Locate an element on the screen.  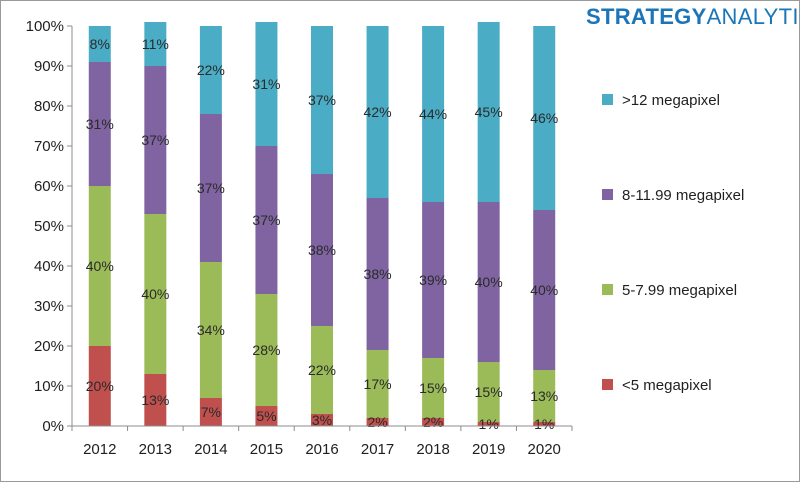
x-tick-label: 2018 is located at coordinates (432, 449).